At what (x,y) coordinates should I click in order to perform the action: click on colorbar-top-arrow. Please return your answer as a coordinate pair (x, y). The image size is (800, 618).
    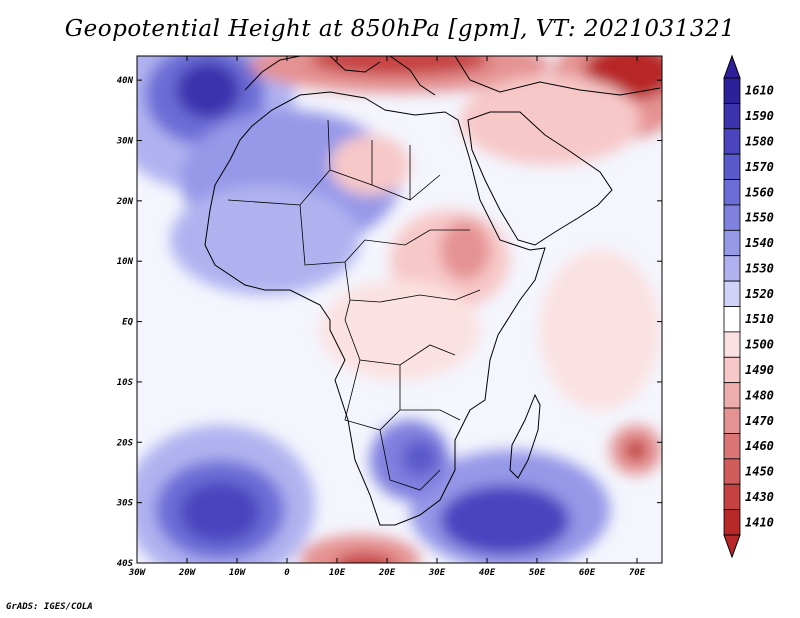
    Looking at the image, I should click on (732, 66).